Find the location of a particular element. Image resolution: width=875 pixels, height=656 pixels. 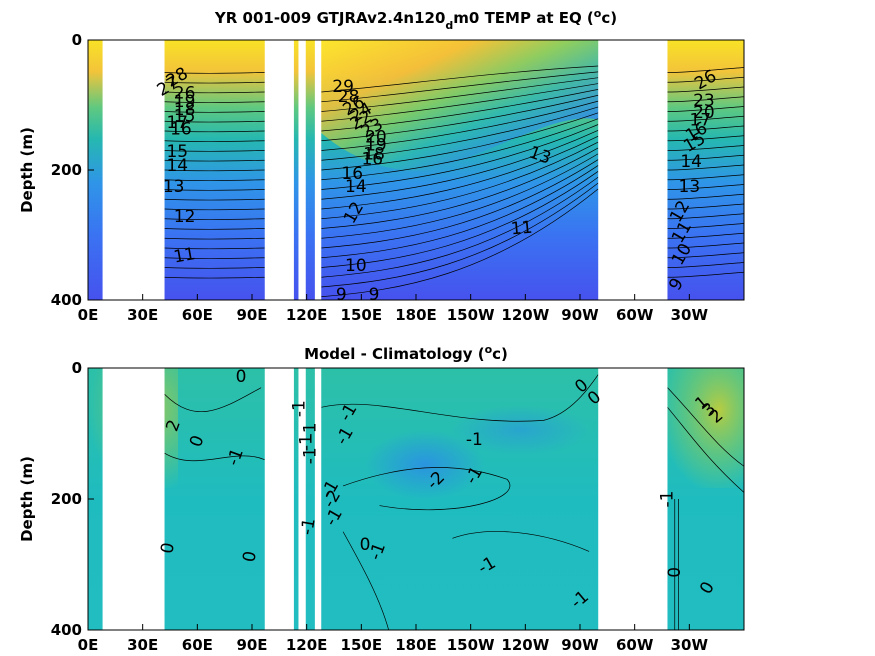

bottom-x-tick-label: 30E is located at coordinates (142, 645).